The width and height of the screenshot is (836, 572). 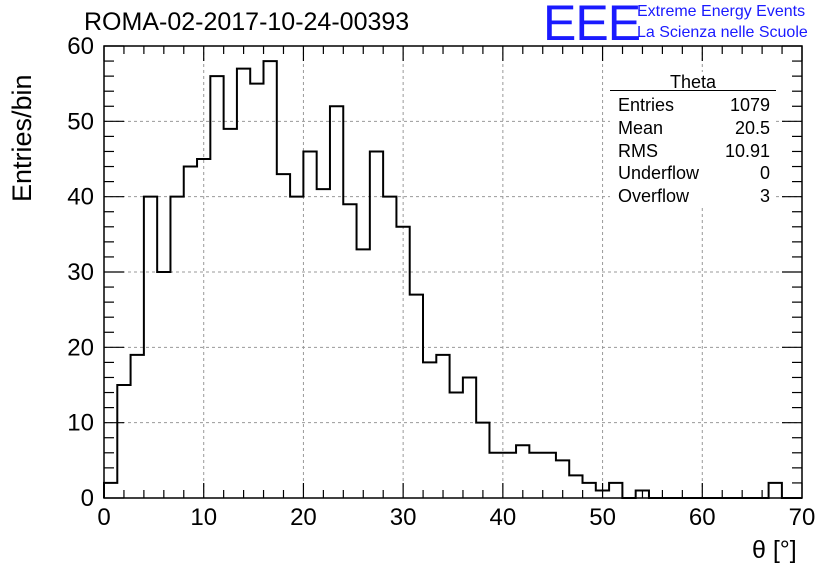 I want to click on x-tick-label: 30, so click(x=403, y=517).